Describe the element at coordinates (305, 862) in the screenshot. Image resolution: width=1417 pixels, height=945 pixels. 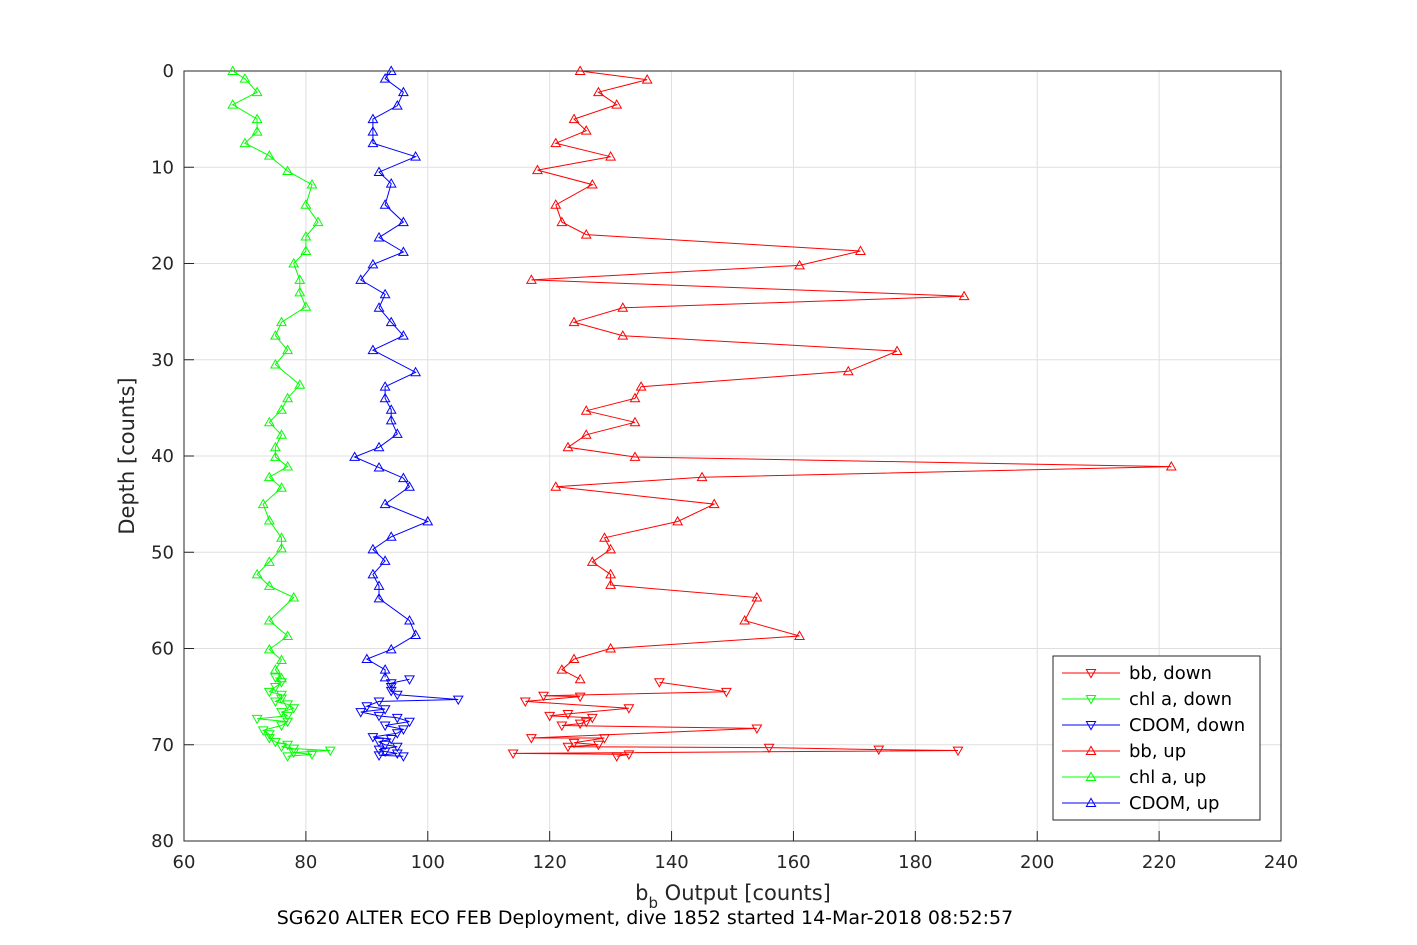
I see `x-tick-label: 80` at that location.